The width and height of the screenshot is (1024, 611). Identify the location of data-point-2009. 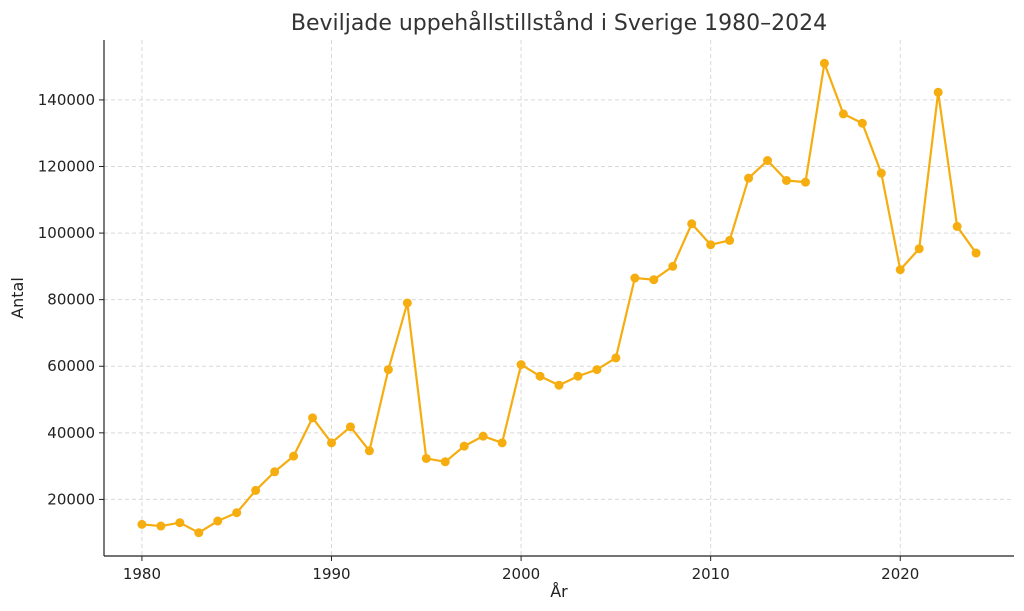
(692, 224).